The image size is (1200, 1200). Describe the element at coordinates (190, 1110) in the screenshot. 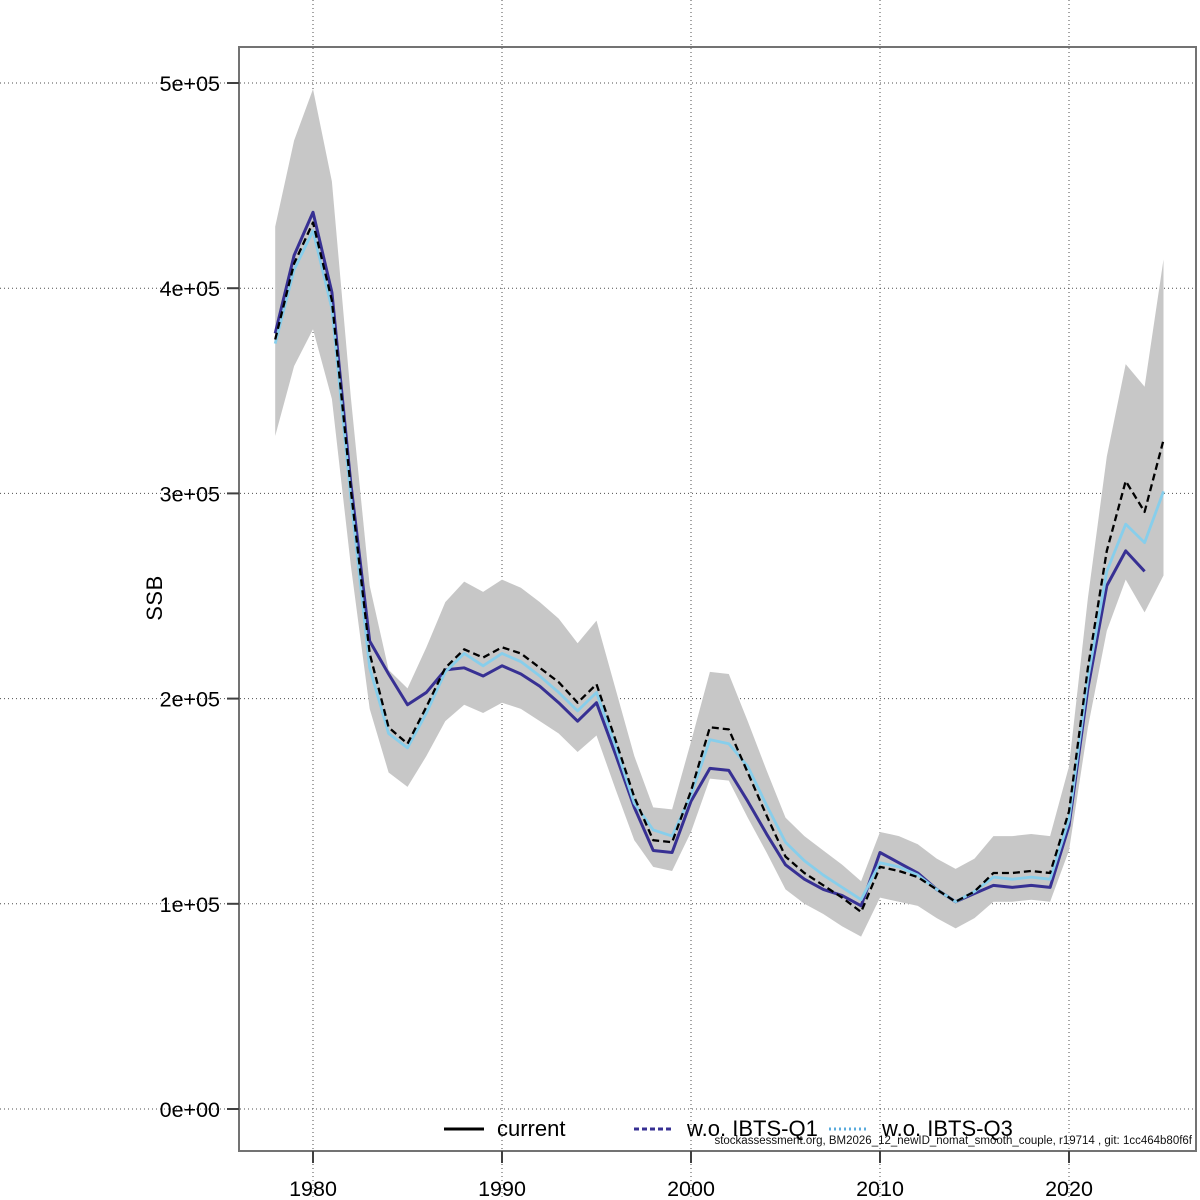

I see `y-tick-label: 0e+00` at that location.